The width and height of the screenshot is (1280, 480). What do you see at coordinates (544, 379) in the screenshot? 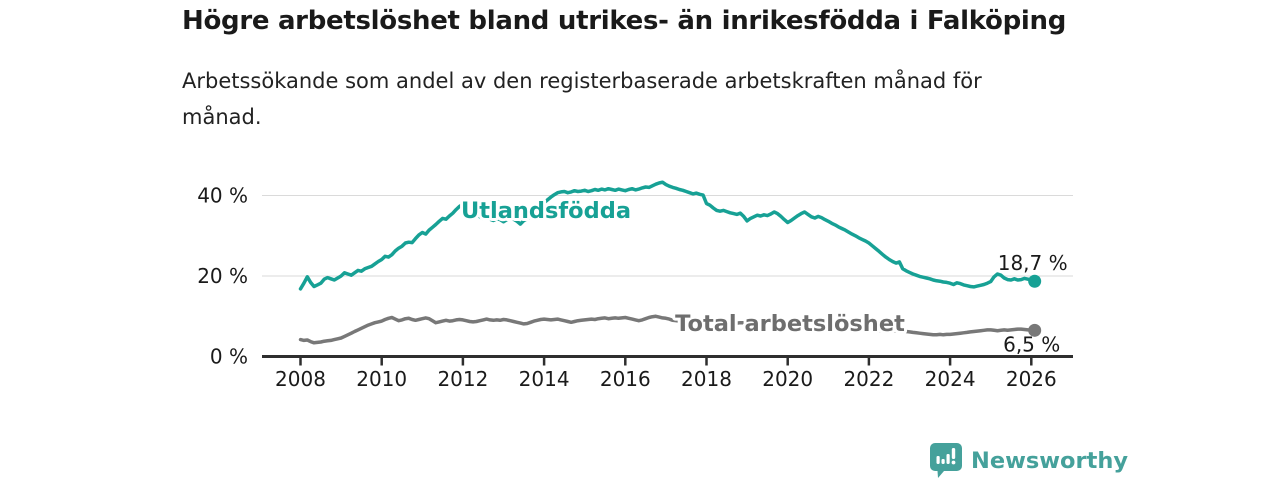
I see `x-axis-tick-label: 2014` at bounding box center [544, 379].